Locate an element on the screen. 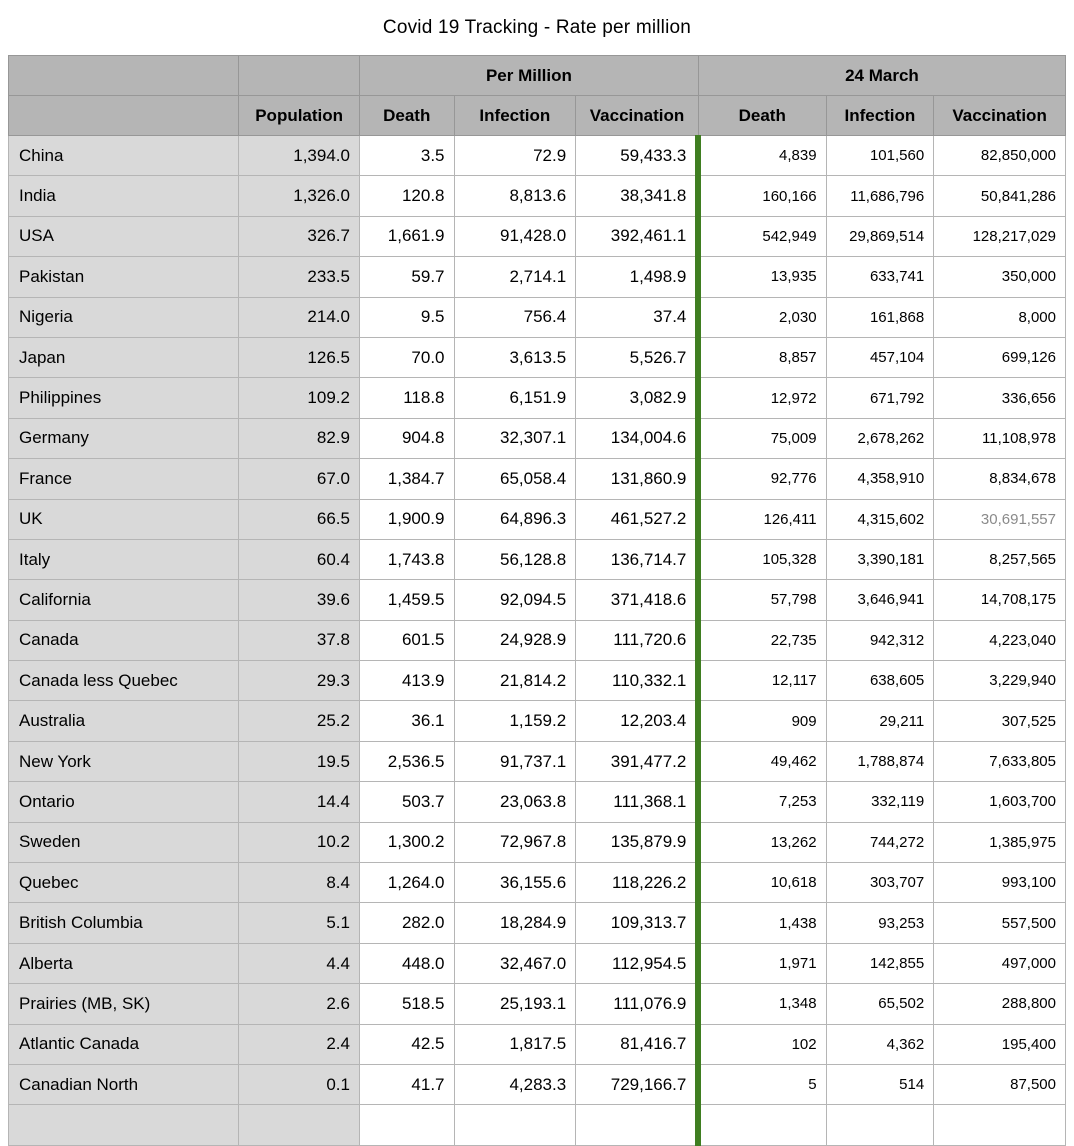  cell-march-vaccination: 11,108,978 is located at coordinates (999, 438).